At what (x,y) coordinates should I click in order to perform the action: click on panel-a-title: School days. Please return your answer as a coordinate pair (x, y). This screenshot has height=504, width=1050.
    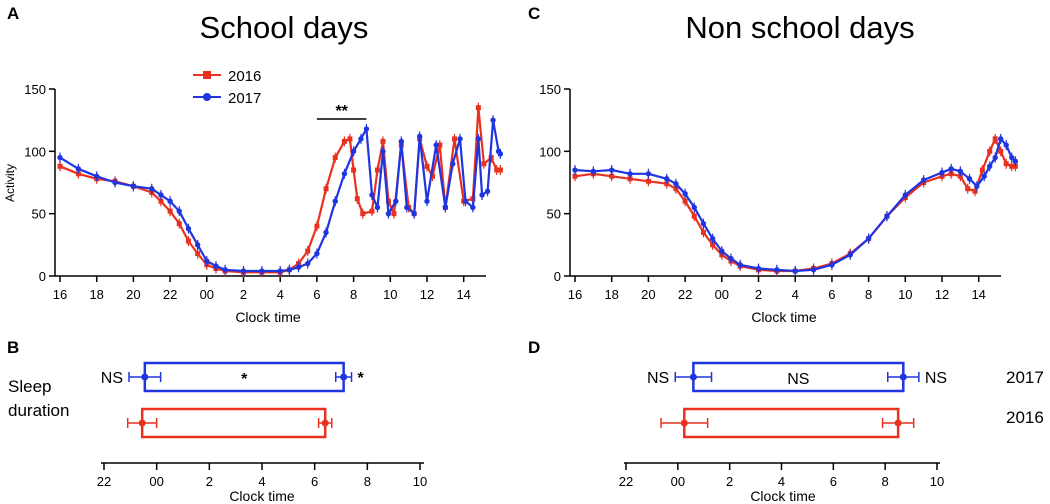
    Looking at the image, I should click on (284, 27).